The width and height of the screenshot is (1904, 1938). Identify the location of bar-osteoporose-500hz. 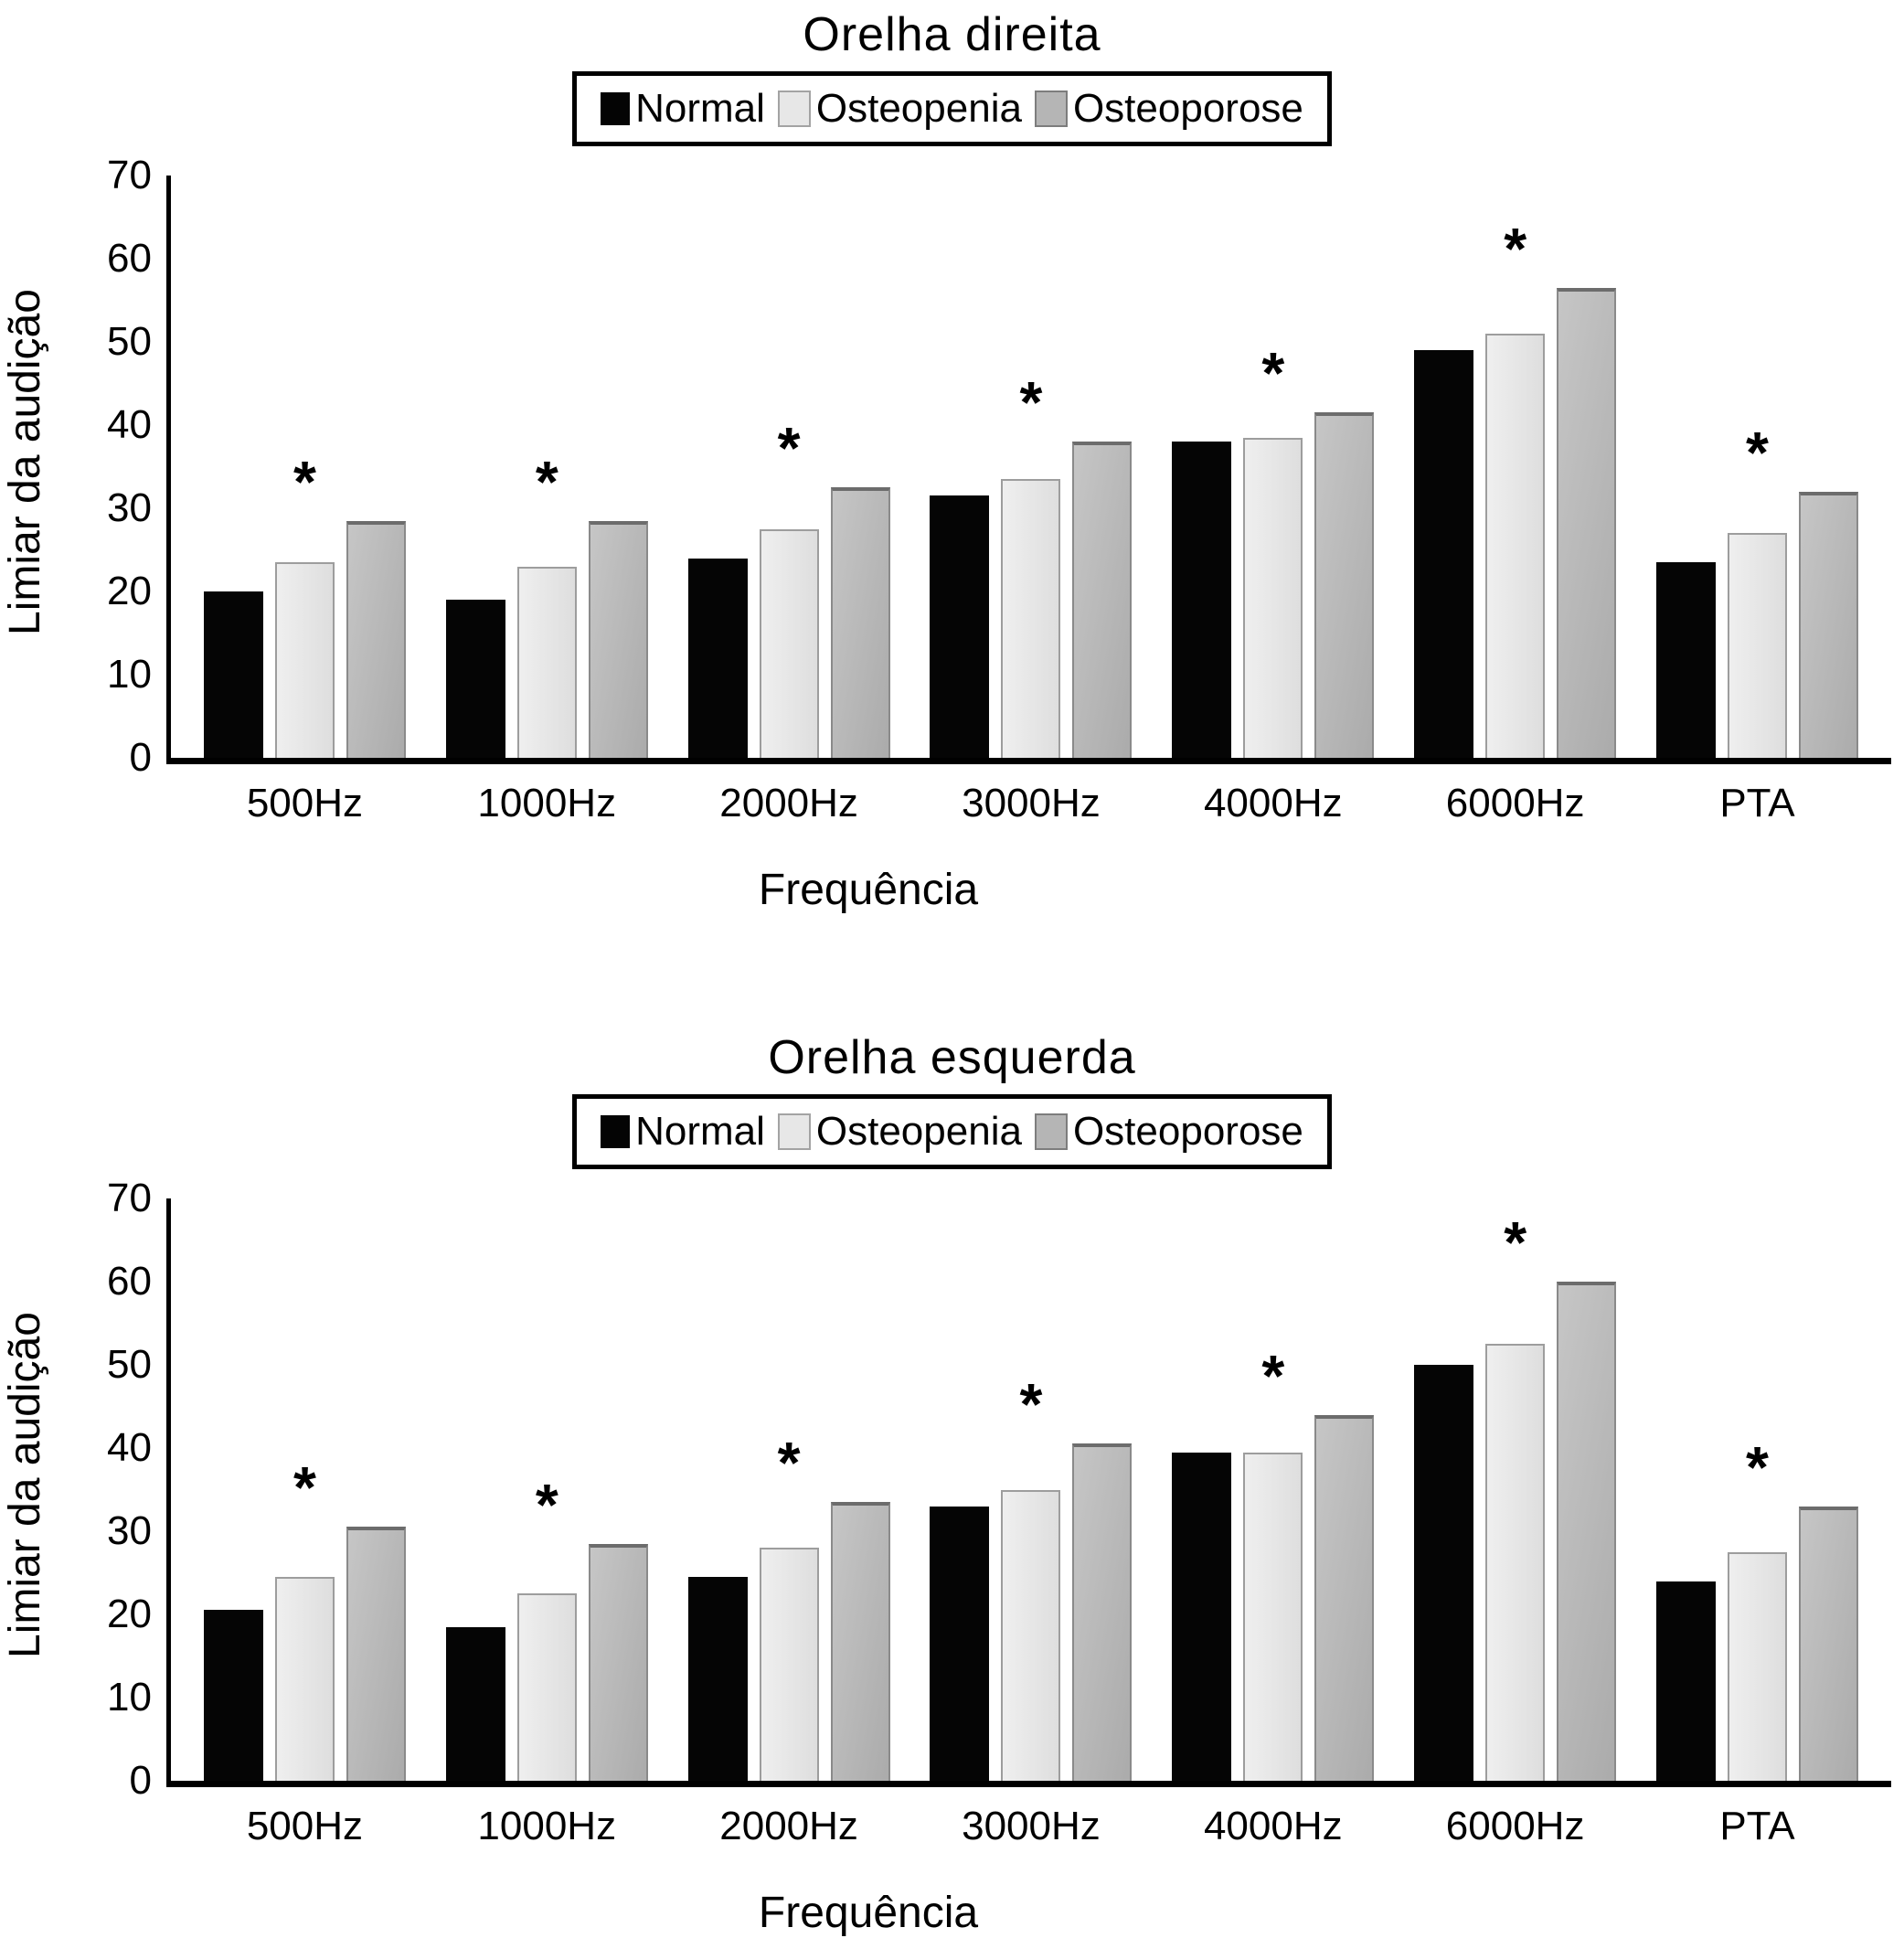
(376, 639).